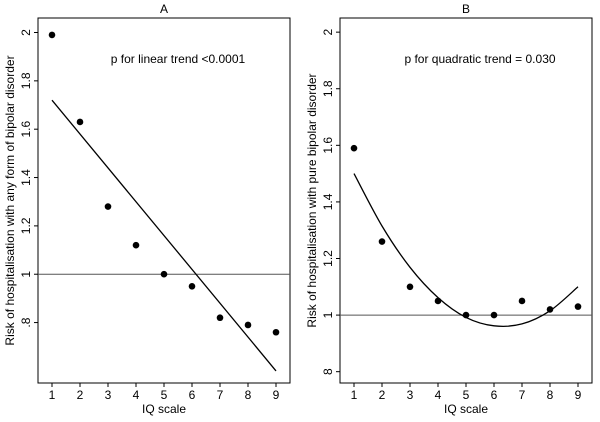  What do you see at coordinates (178, 59) in the screenshot?
I see `annotation: p for linear trend <0.0001` at bounding box center [178, 59].